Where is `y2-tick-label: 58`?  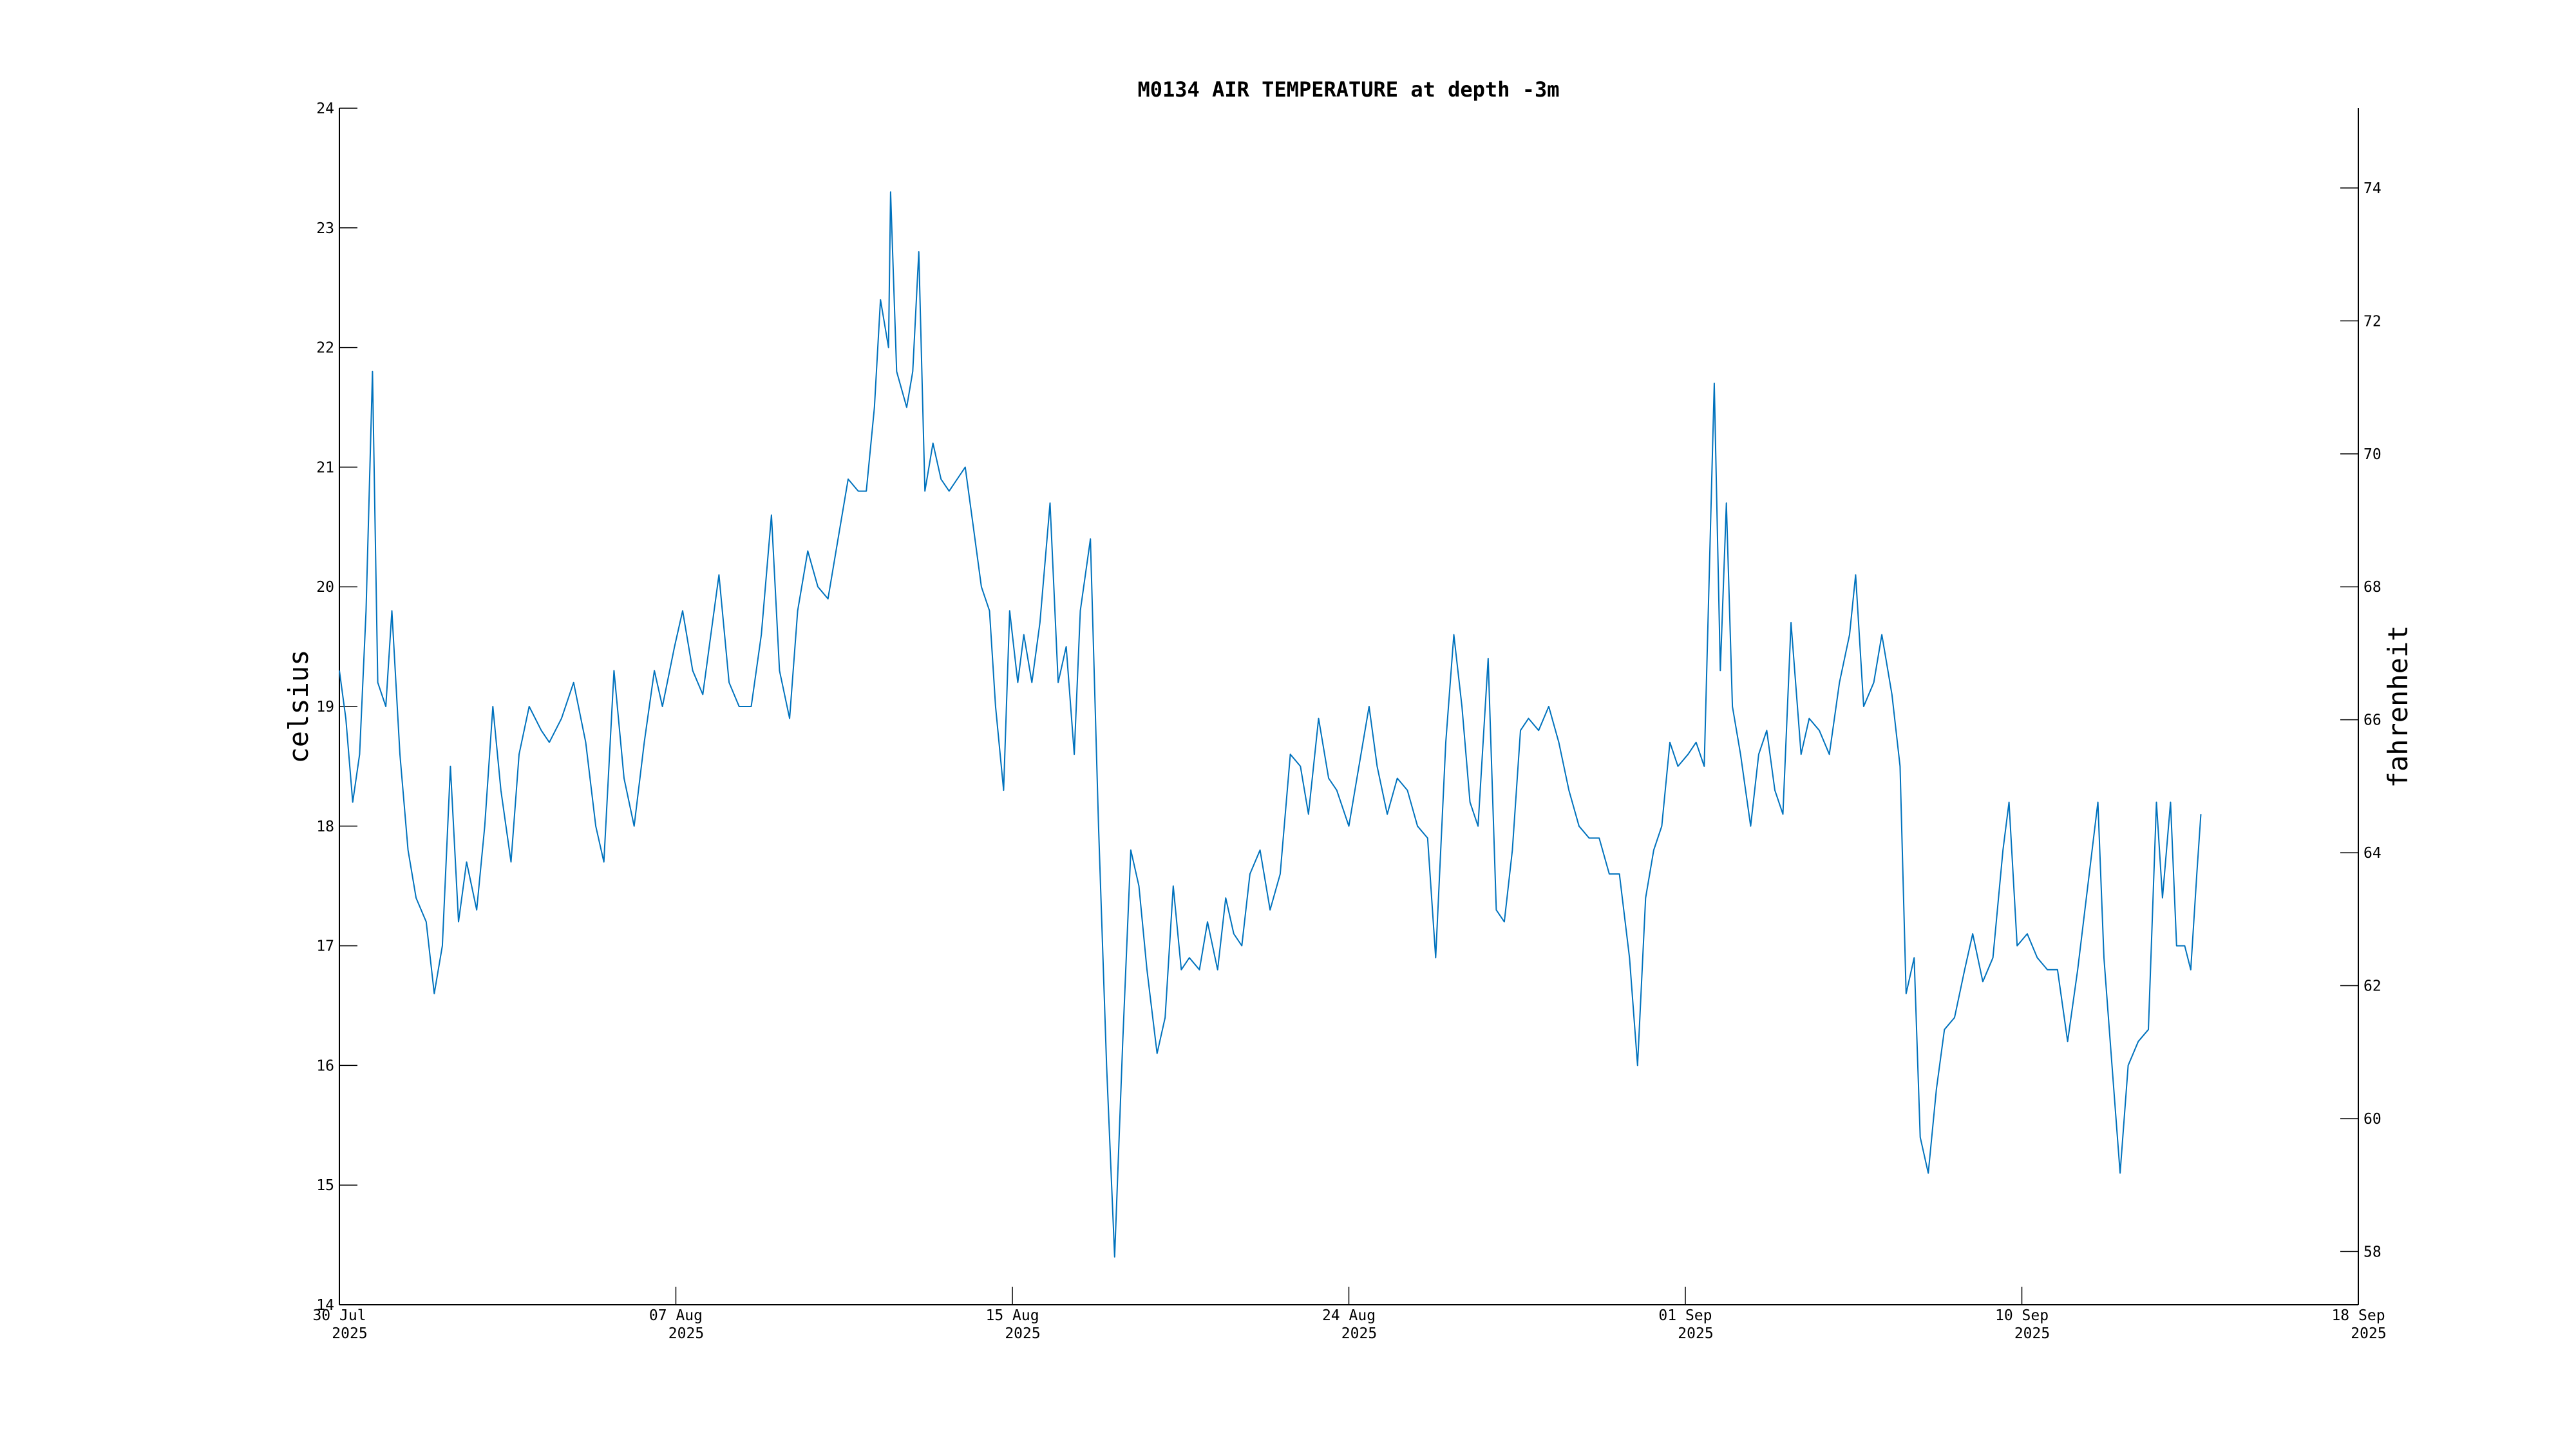 y2-tick-label: 58 is located at coordinates (2372, 1252).